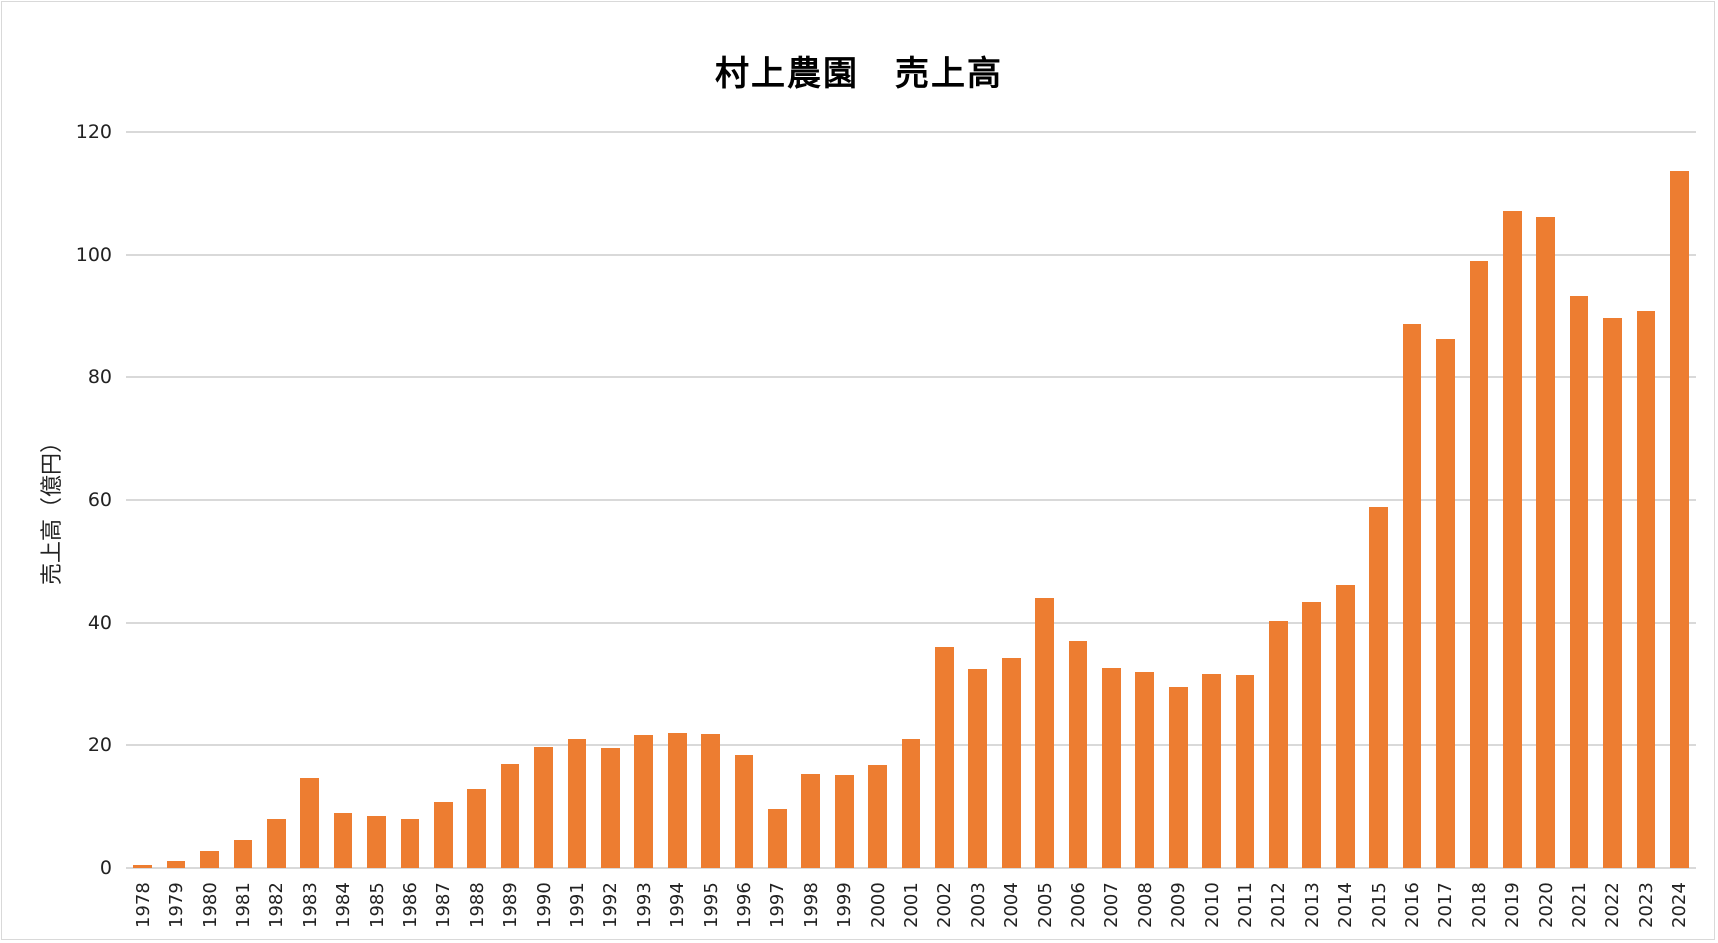  Describe the element at coordinates (1378, 687) in the screenshot. I see `bar-2015` at that location.